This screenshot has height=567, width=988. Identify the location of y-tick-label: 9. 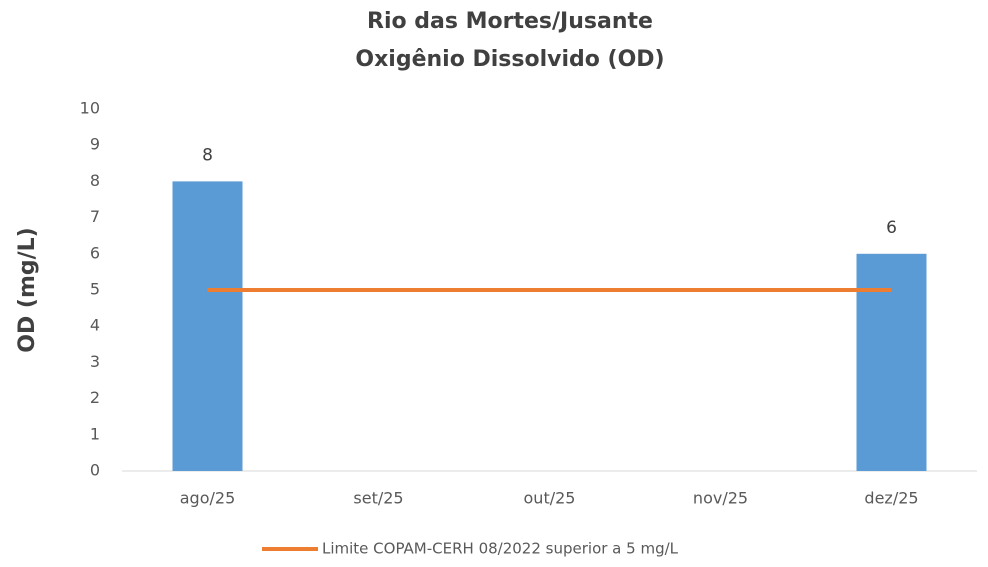
(95, 144).